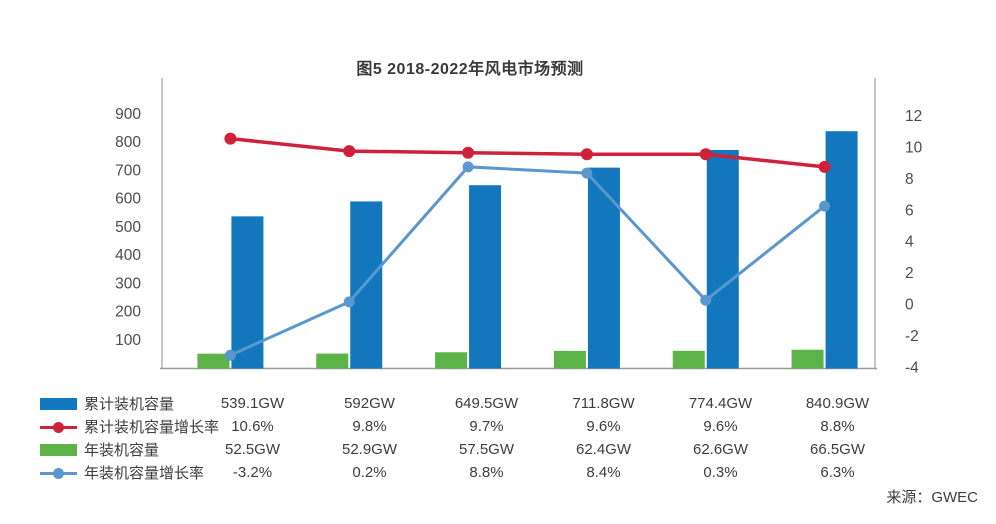 The height and width of the screenshot is (524, 996). What do you see at coordinates (252, 403) in the screenshot?
I see `table-value: 539.1GW` at bounding box center [252, 403].